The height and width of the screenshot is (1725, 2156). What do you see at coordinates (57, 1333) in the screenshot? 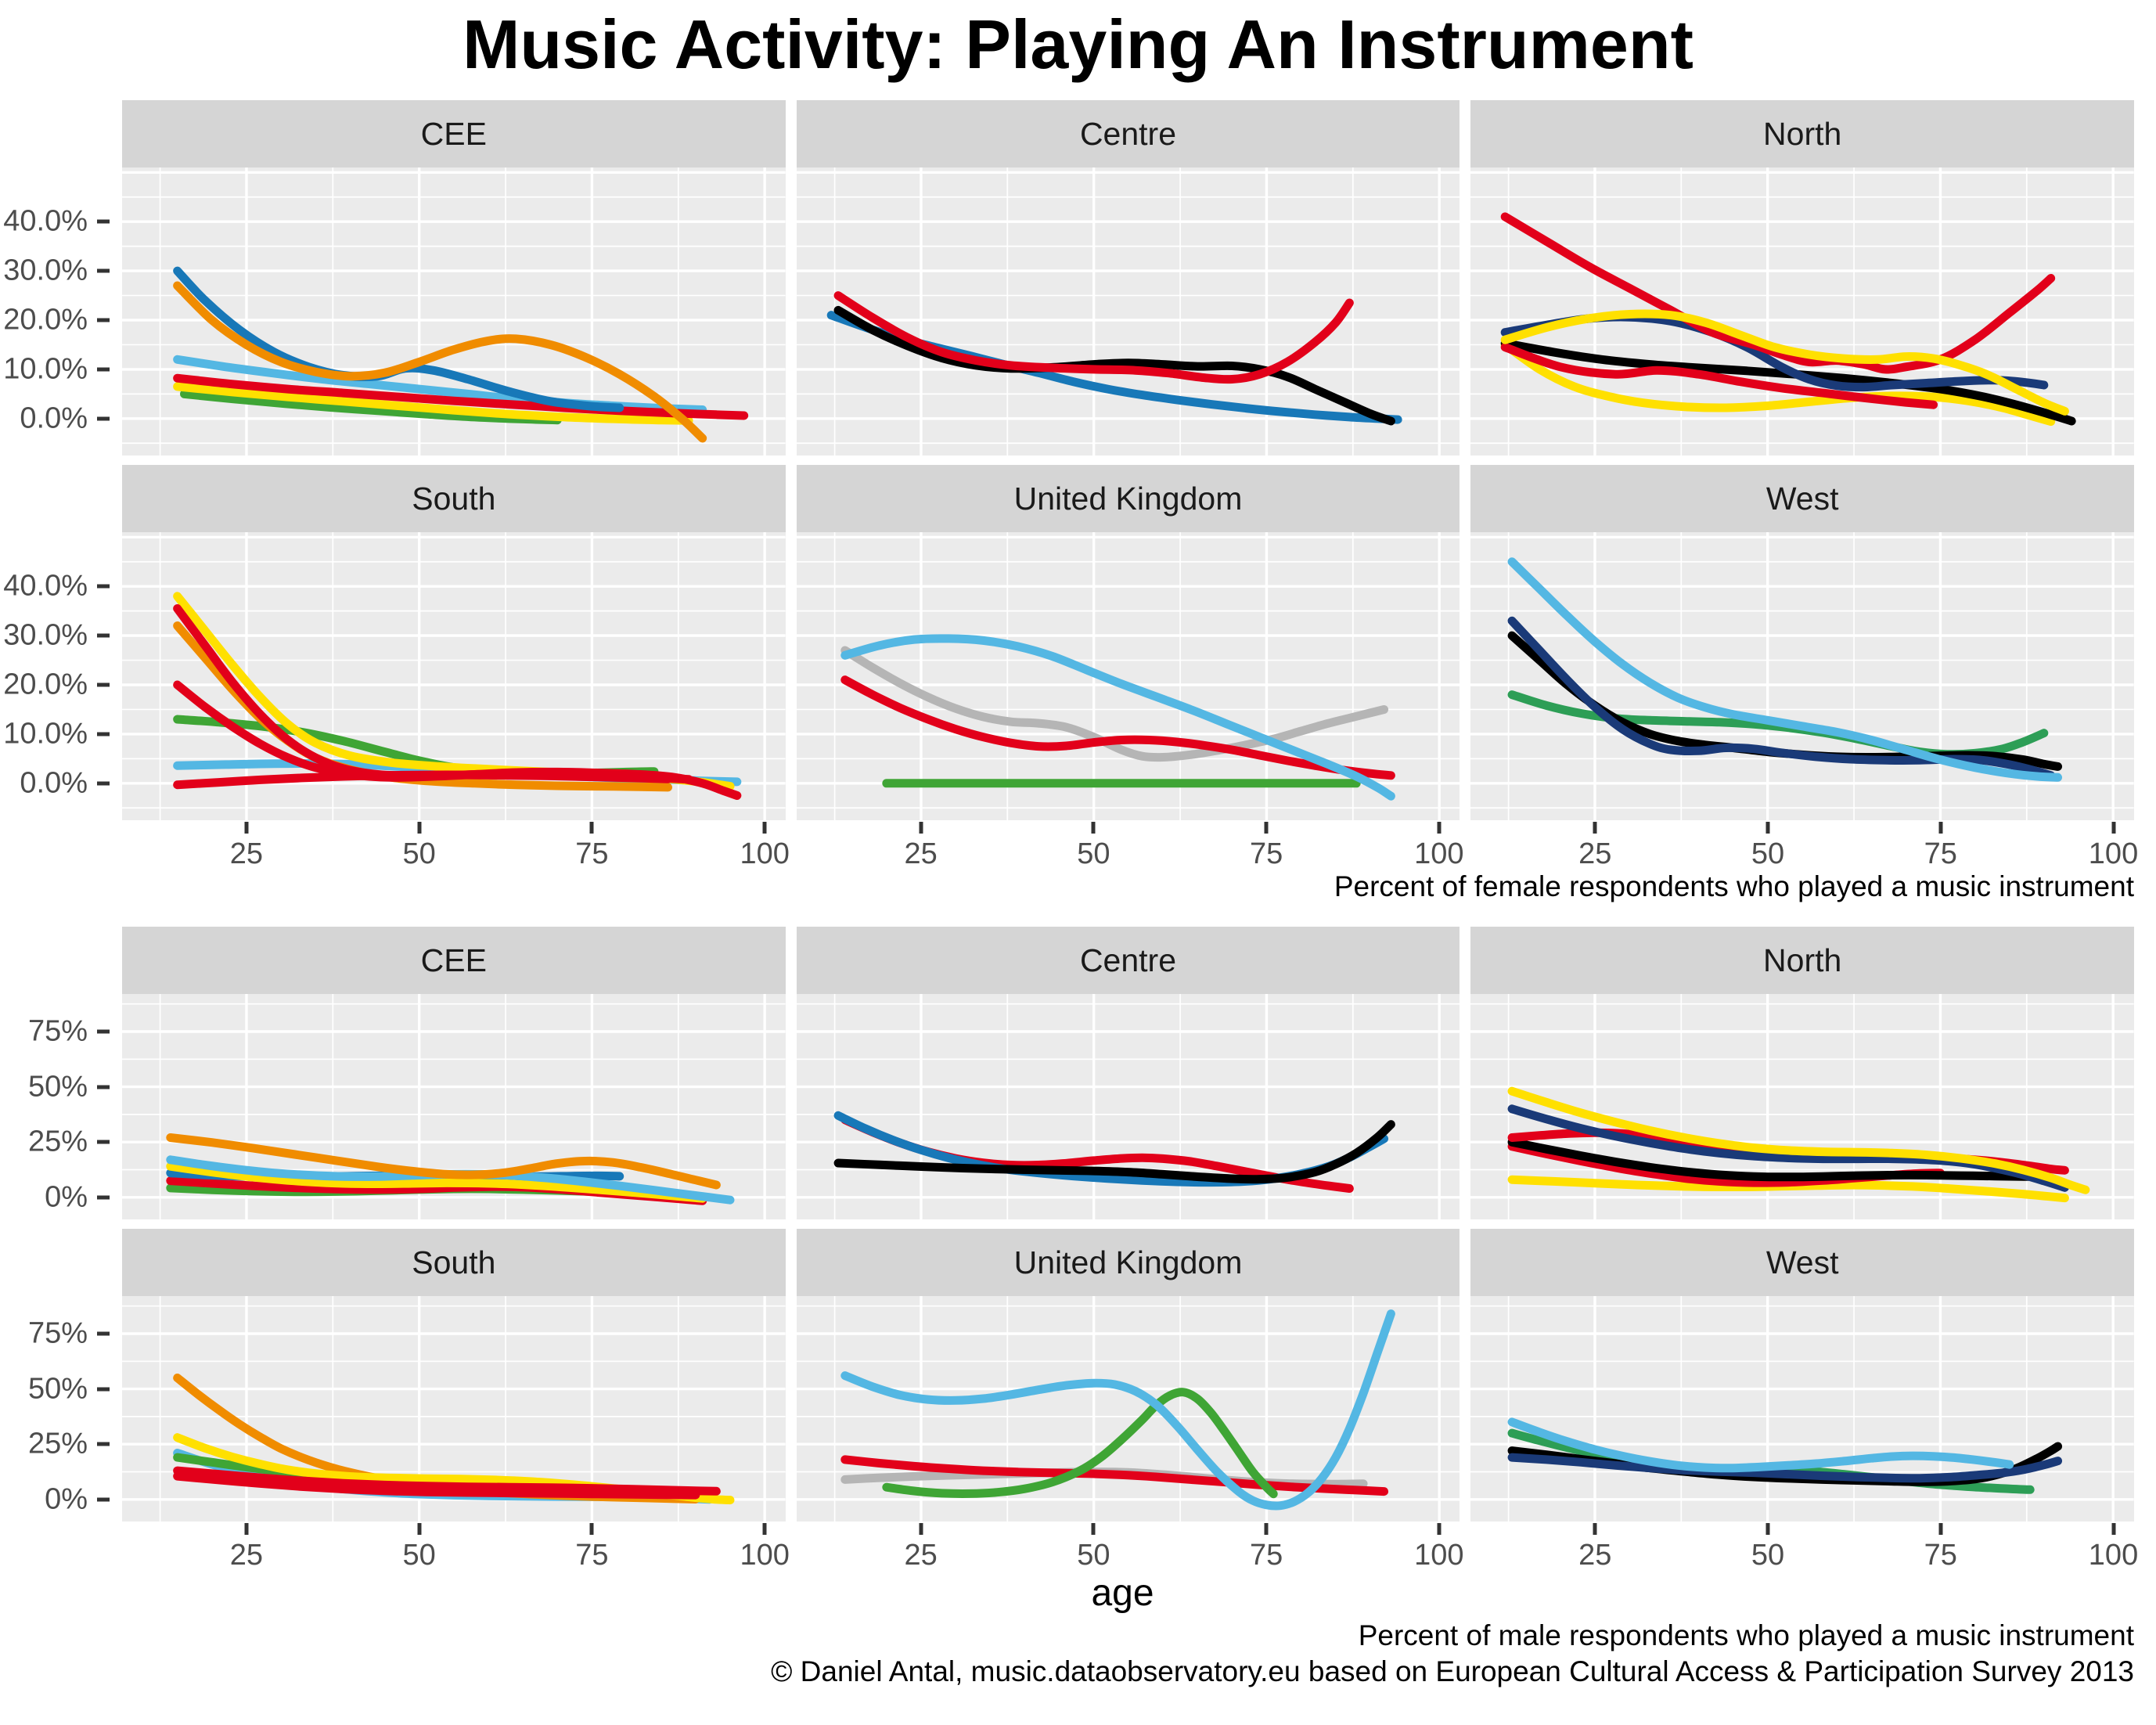
I see `y-tick-label: 75%` at bounding box center [57, 1333].